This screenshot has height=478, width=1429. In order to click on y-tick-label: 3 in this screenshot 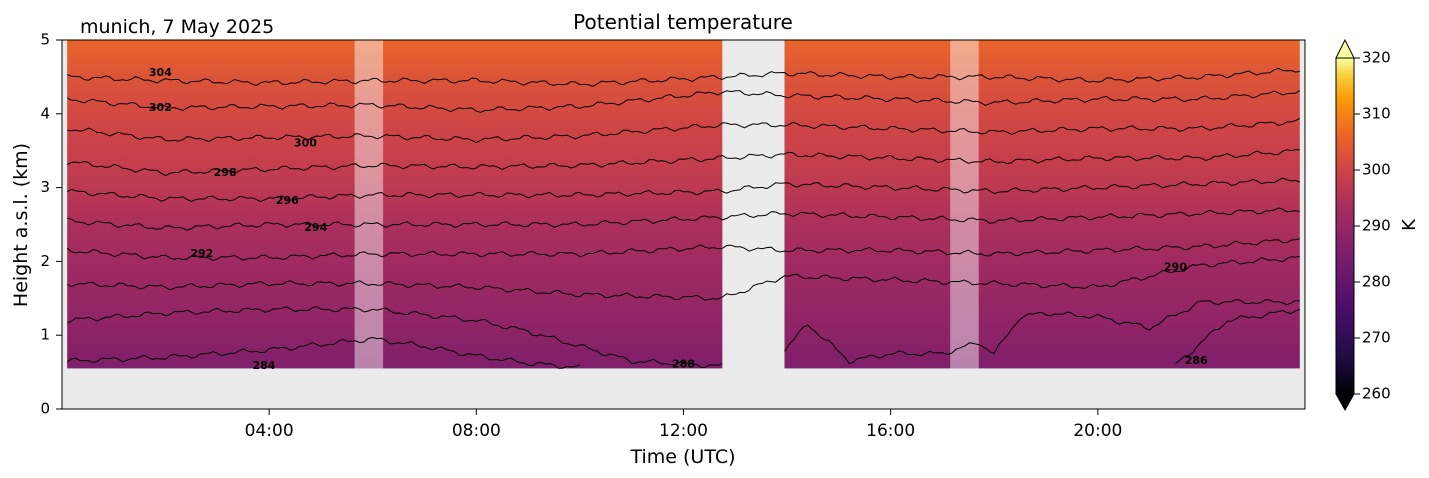, I will do `click(45, 187)`.